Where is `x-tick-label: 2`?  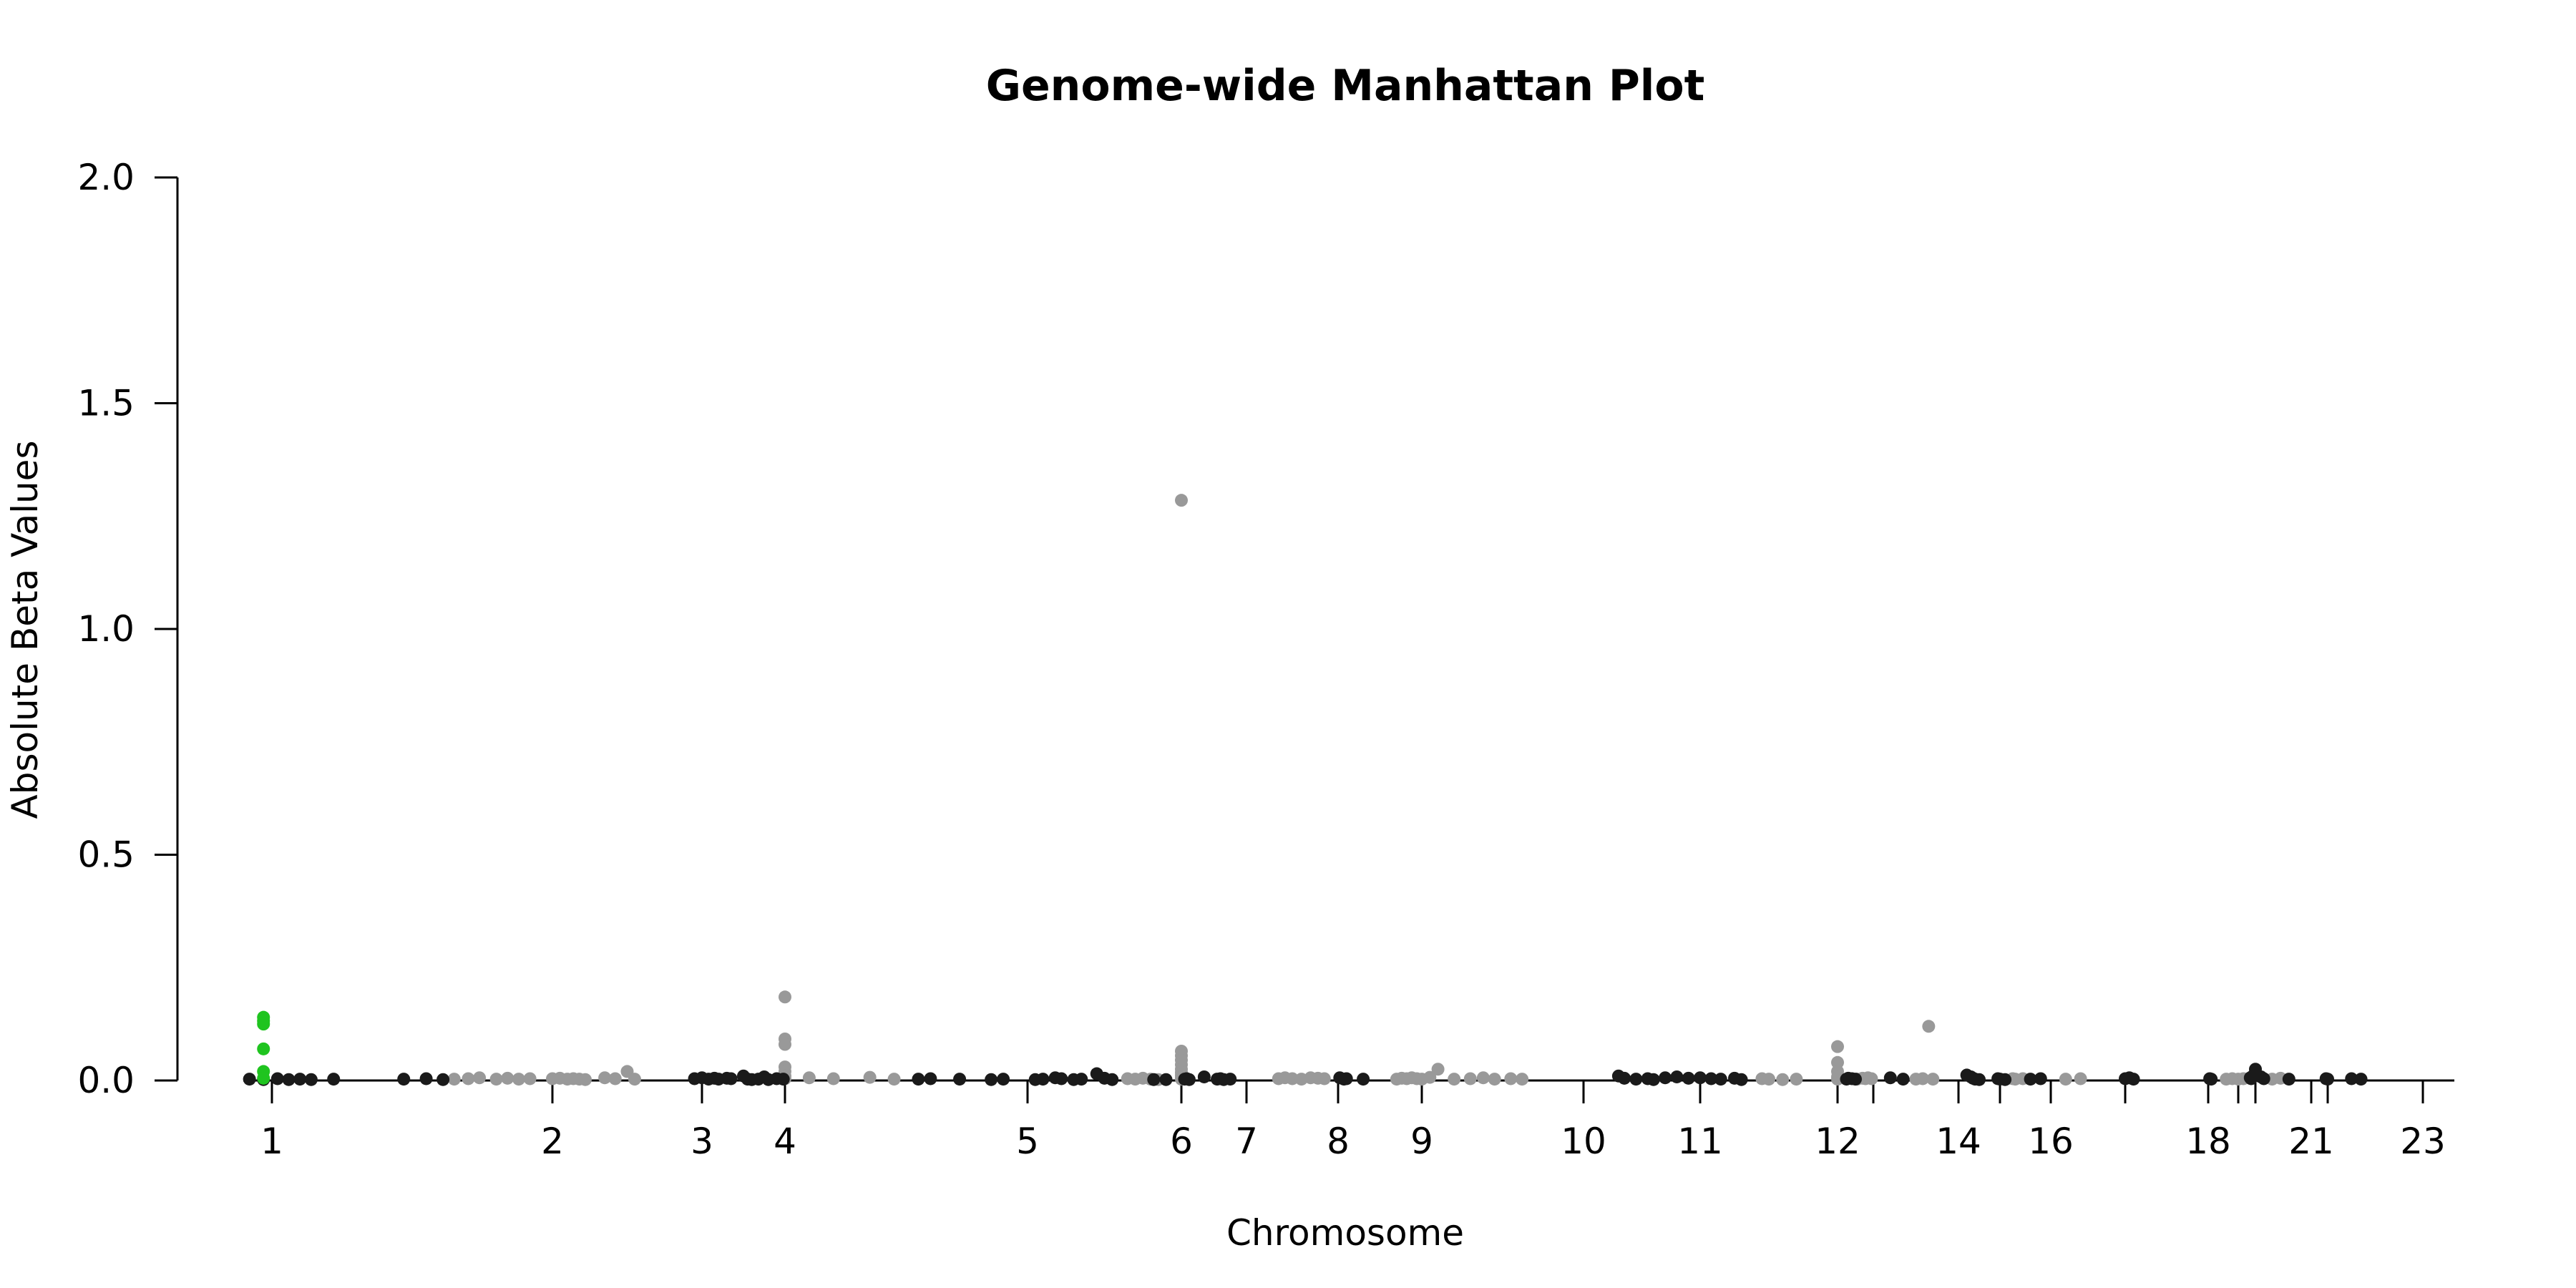
x-tick-label: 2 is located at coordinates (552, 1141).